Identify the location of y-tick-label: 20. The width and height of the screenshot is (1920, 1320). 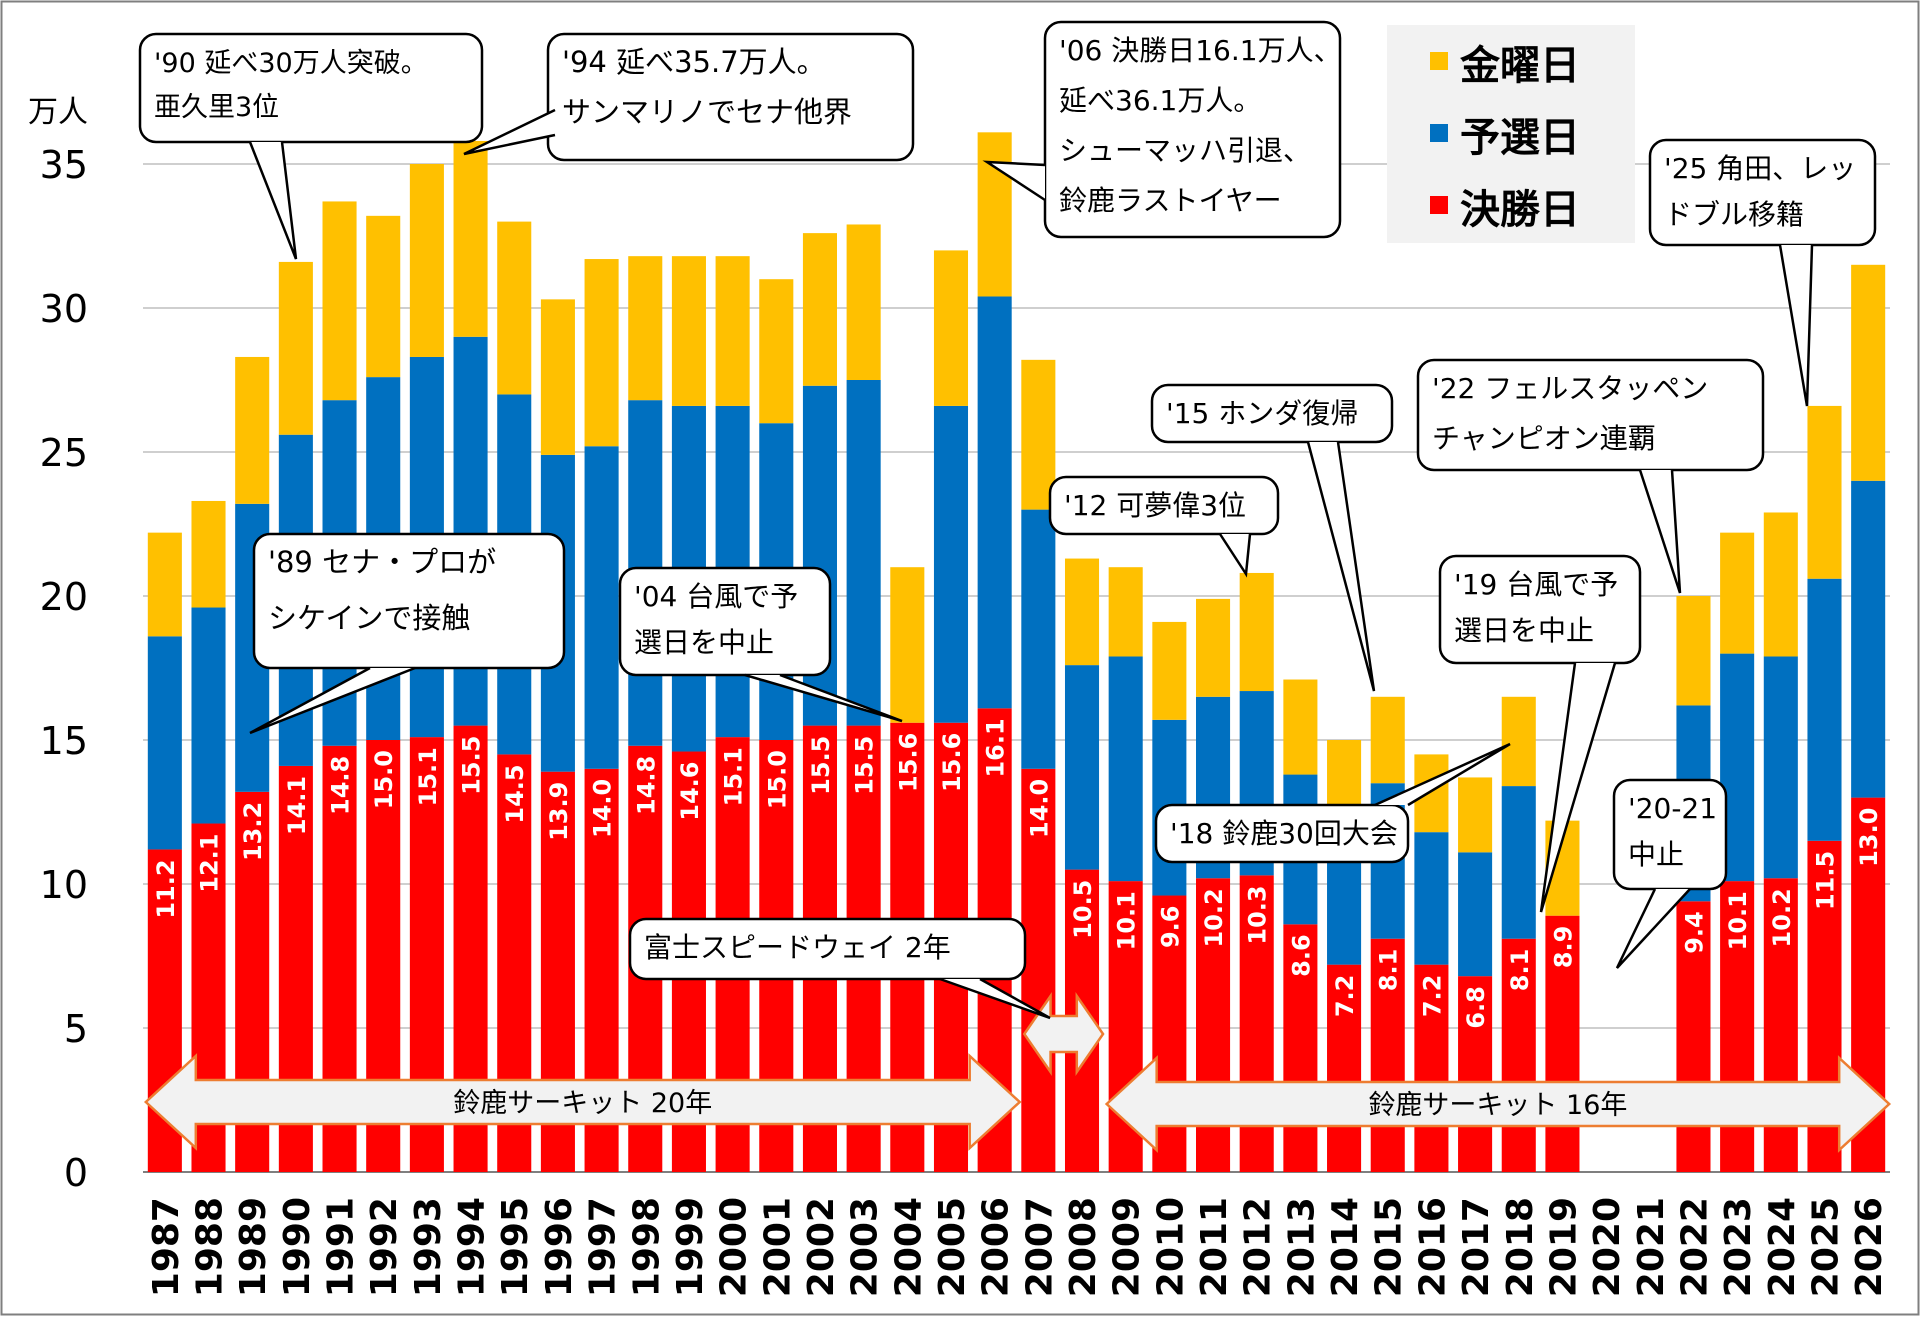
(64, 597).